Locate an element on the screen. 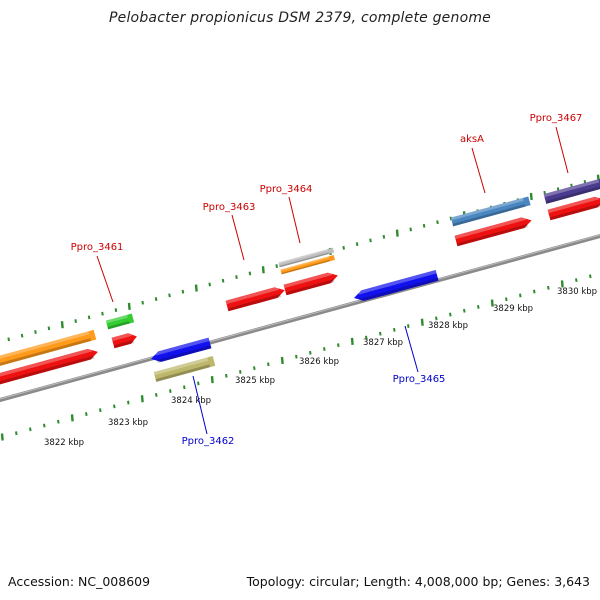 Image resolution: width=600 pixels, height=600 pixels. gene-label: Ppro_3465 is located at coordinates (419, 379).